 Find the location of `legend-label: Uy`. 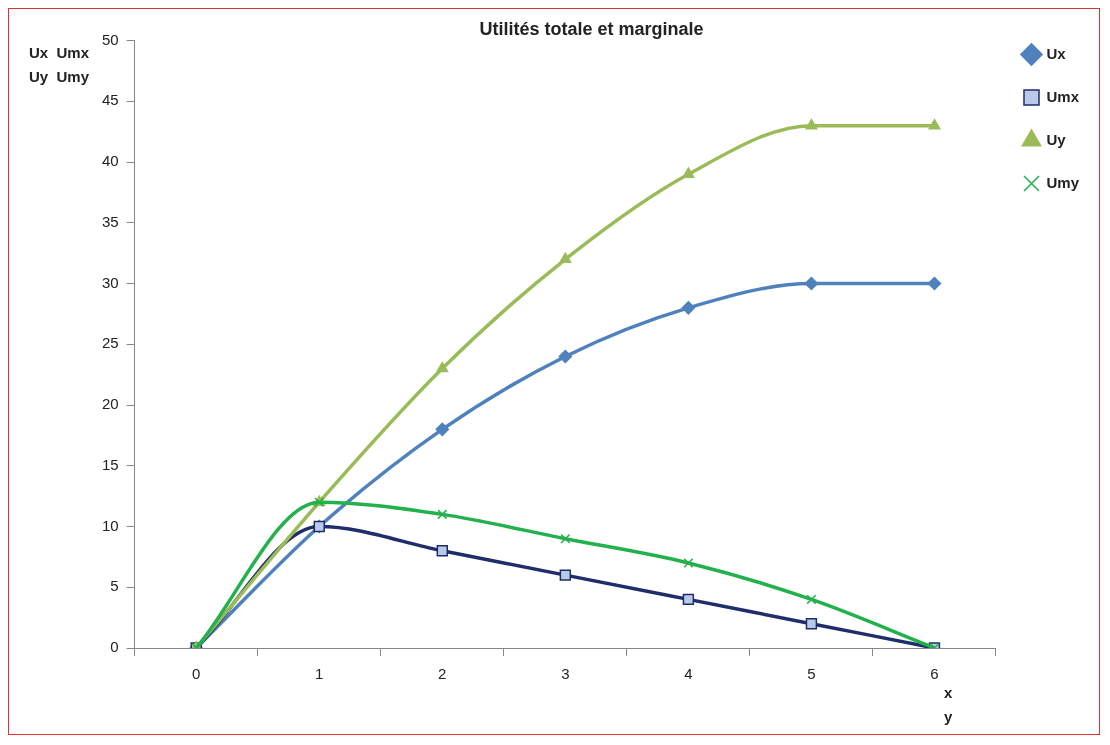

legend-label: Uy is located at coordinates (1056, 139).